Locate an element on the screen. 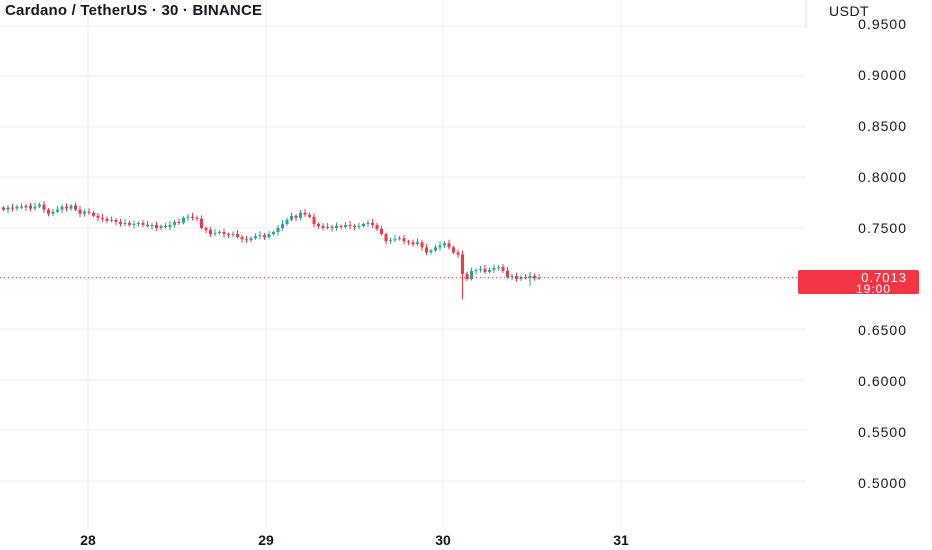 This screenshot has width=932, height=550. currency-unit-label: USDT is located at coordinates (849, 11).